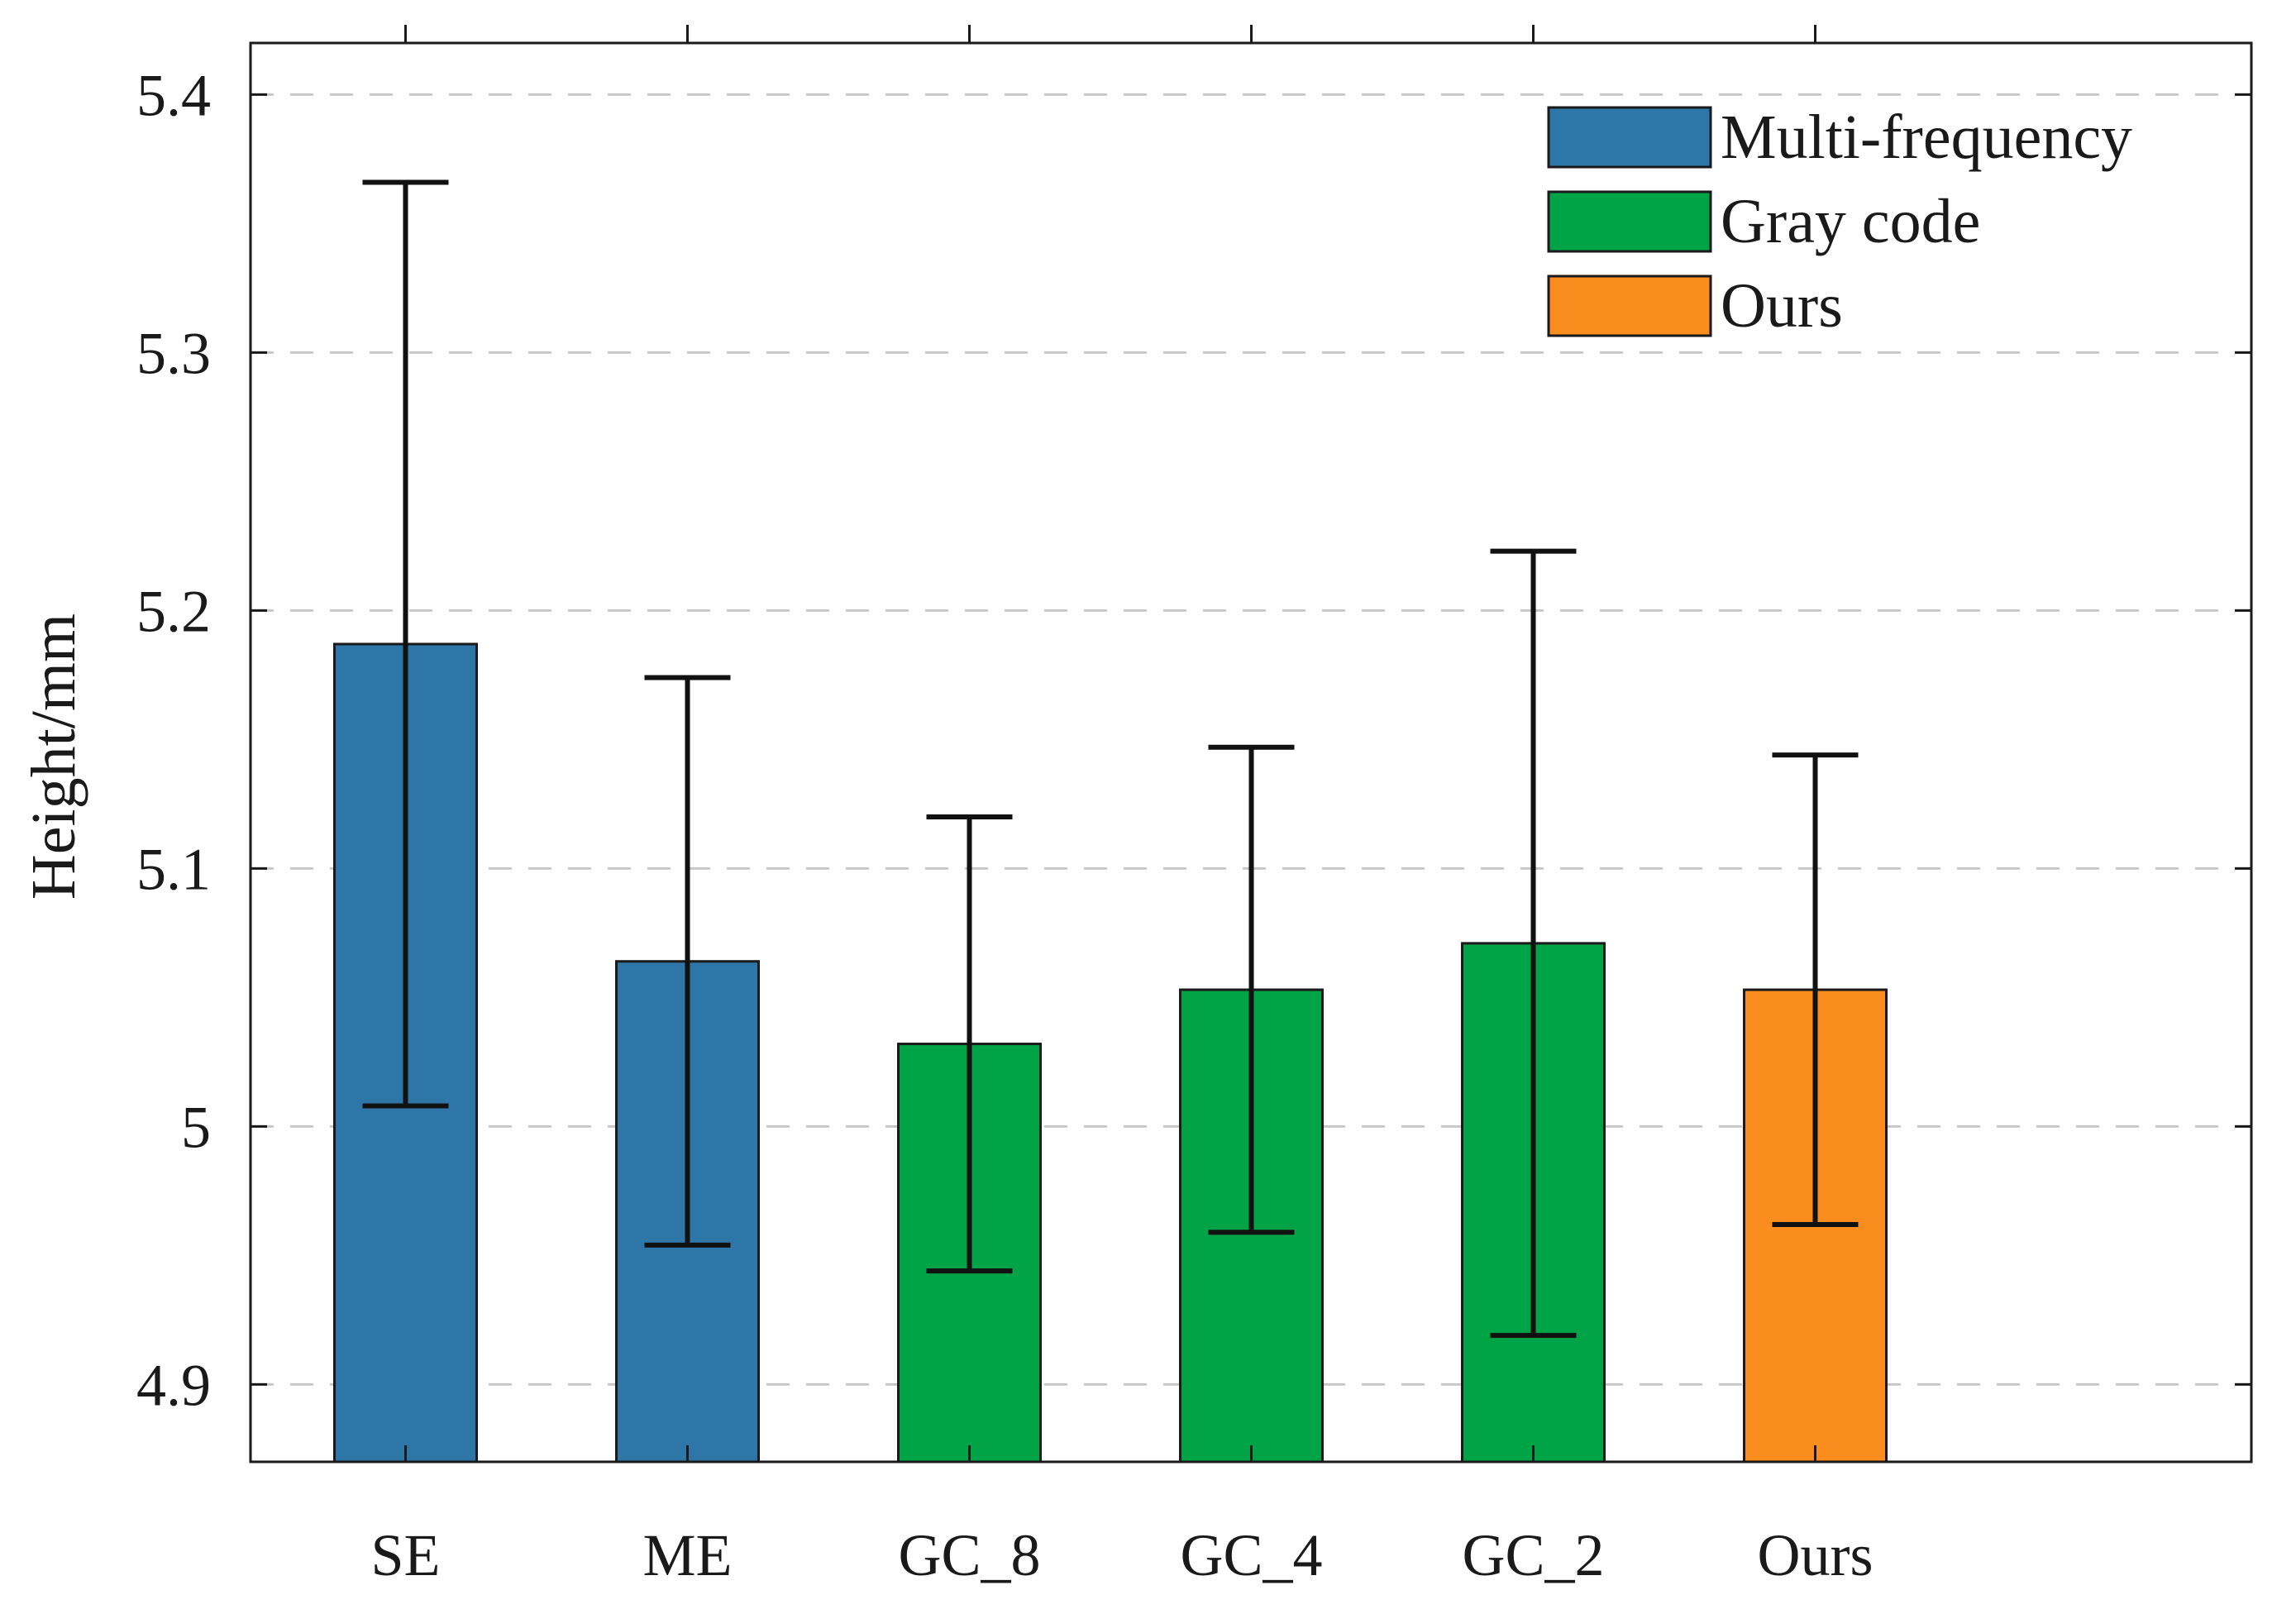 Image resolution: width=2296 pixels, height=1609 pixels. I want to click on y-tick-label: 5.4, so click(173, 95).